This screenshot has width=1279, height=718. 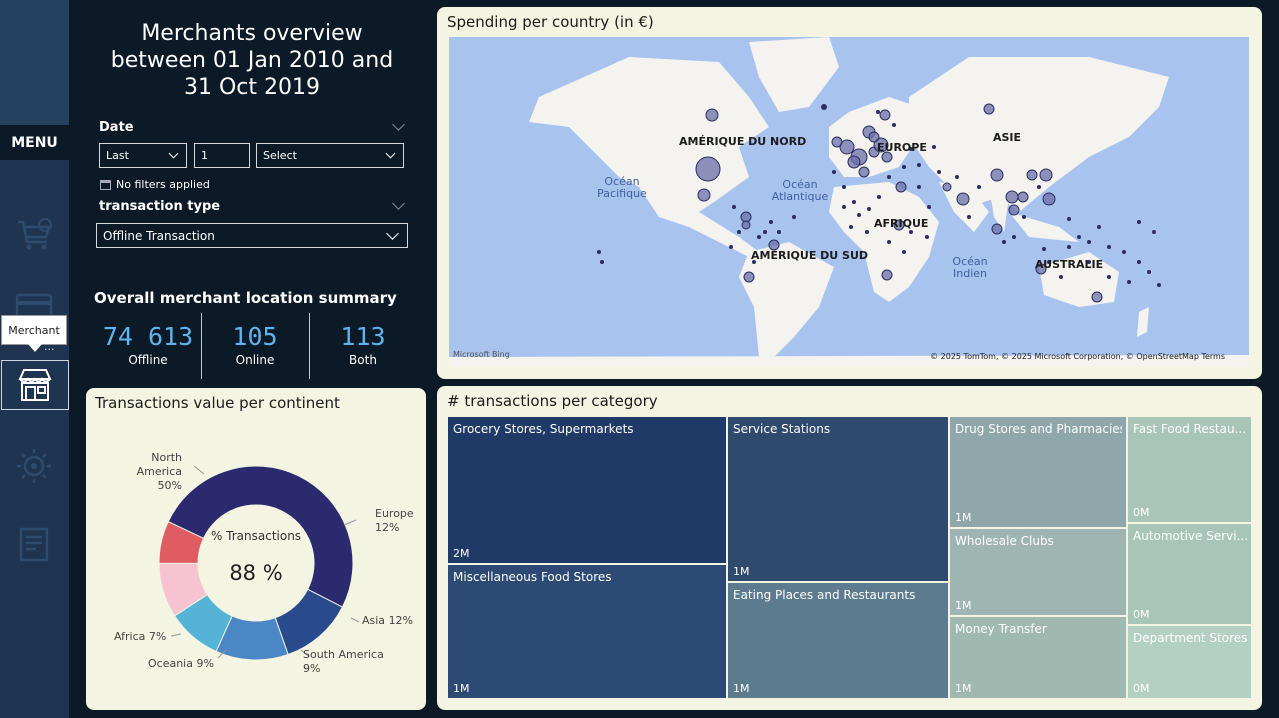 What do you see at coordinates (34, 62) in the screenshot?
I see `sidebar-header` at bounding box center [34, 62].